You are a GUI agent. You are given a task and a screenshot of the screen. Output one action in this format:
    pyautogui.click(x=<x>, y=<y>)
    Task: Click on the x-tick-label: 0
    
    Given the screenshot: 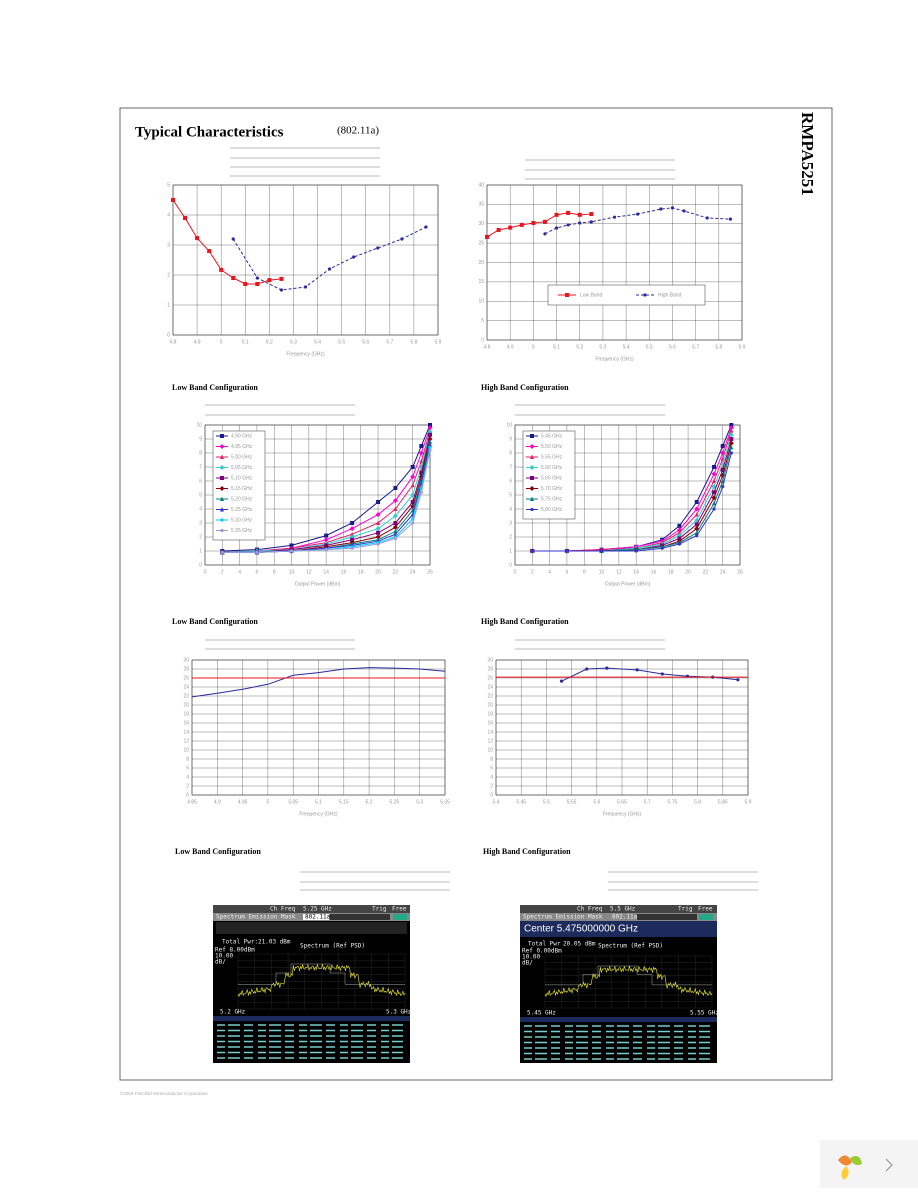 What is the action you would take?
    pyautogui.click(x=205, y=572)
    